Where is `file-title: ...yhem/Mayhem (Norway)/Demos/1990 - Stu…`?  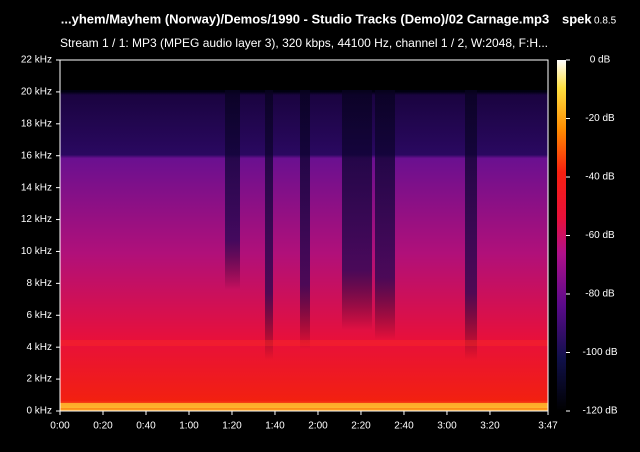
file-title: ...yhem/Mayhem (Norway)/Demos/1990 - Stu… is located at coordinates (305, 18).